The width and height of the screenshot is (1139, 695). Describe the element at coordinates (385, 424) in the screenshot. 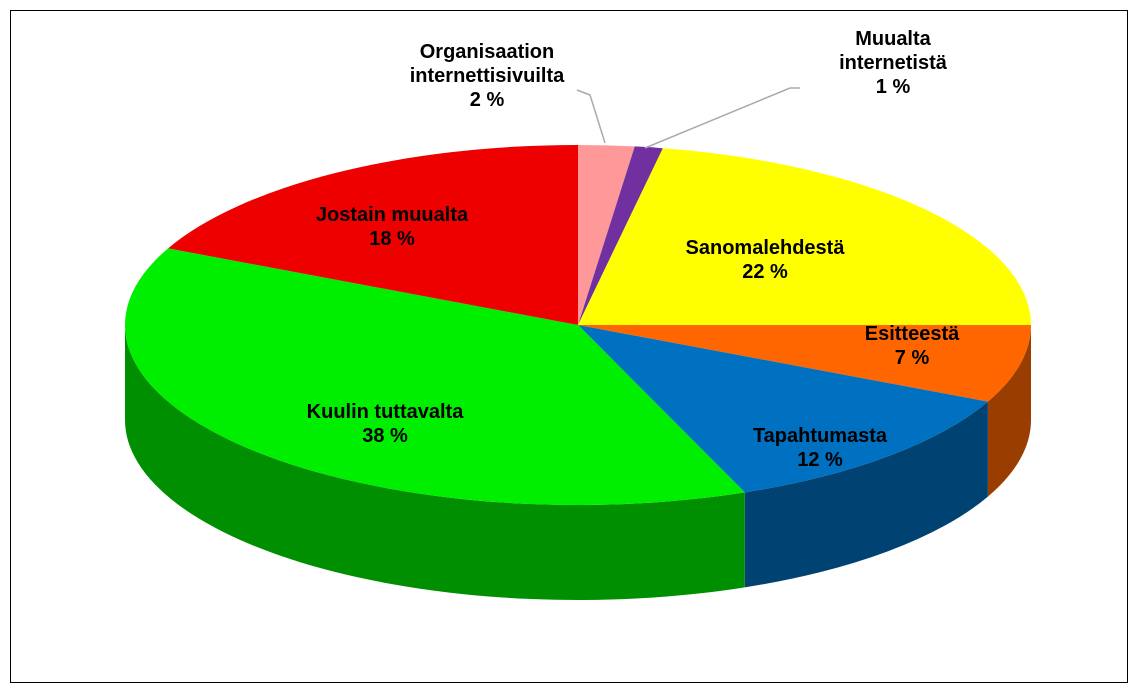

I see `data-label: Kuulin tuttavalta 38 %` at that location.